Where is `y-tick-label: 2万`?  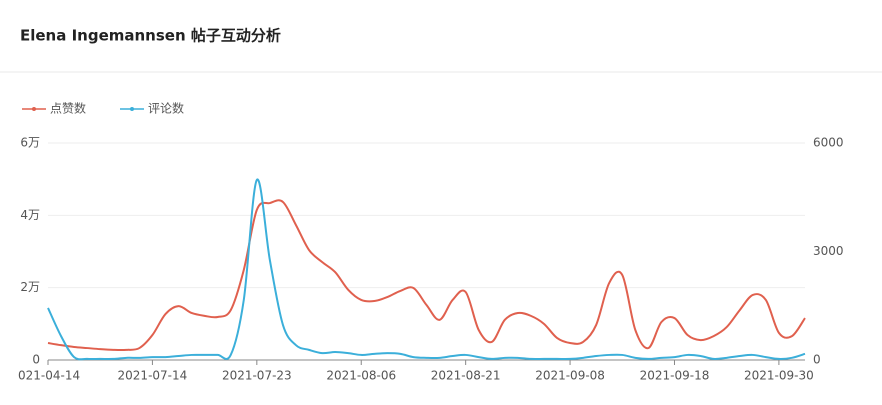
y-tick-label: 2万 is located at coordinates (30, 287).